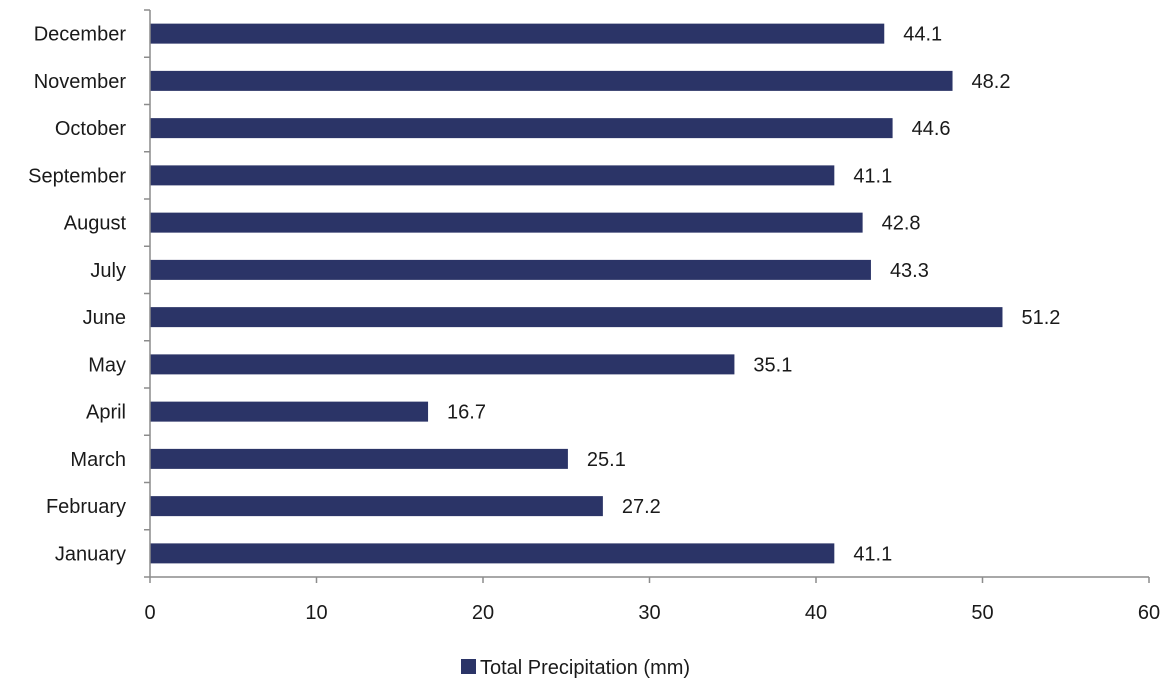  What do you see at coordinates (576, 317) in the screenshot?
I see `bar-june` at bounding box center [576, 317].